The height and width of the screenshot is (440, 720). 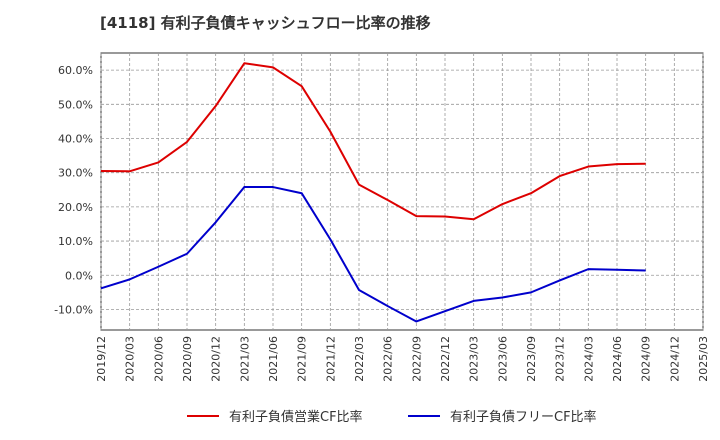 What do you see at coordinates (158, 359) in the screenshot?
I see `x-tick-label: 2020/06` at bounding box center [158, 359].